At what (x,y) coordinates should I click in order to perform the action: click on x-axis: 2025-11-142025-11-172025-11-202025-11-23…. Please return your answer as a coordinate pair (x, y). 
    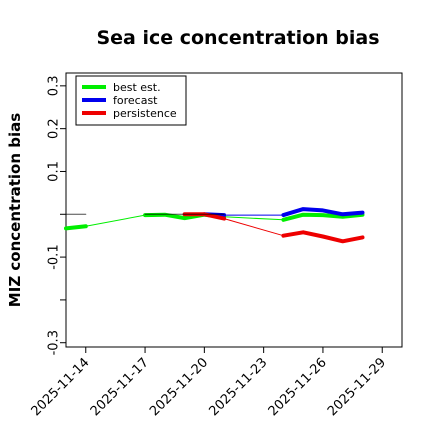
    Looking at the image, I should click on (209, 383).